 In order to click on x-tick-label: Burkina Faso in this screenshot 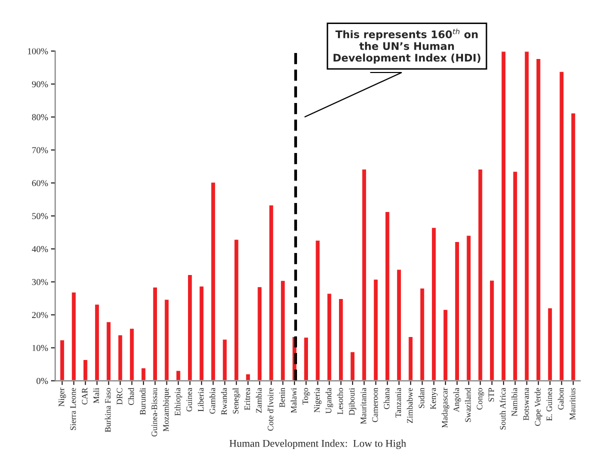, I will do `click(107, 410)`.